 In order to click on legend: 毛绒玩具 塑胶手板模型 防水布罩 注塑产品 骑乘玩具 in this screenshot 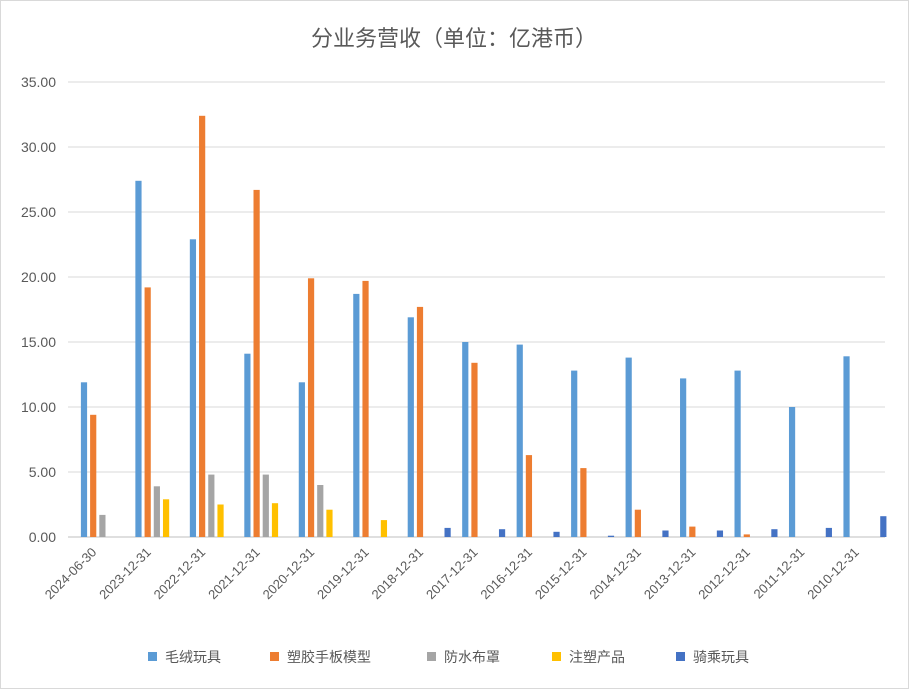, I will do `click(448, 657)`.